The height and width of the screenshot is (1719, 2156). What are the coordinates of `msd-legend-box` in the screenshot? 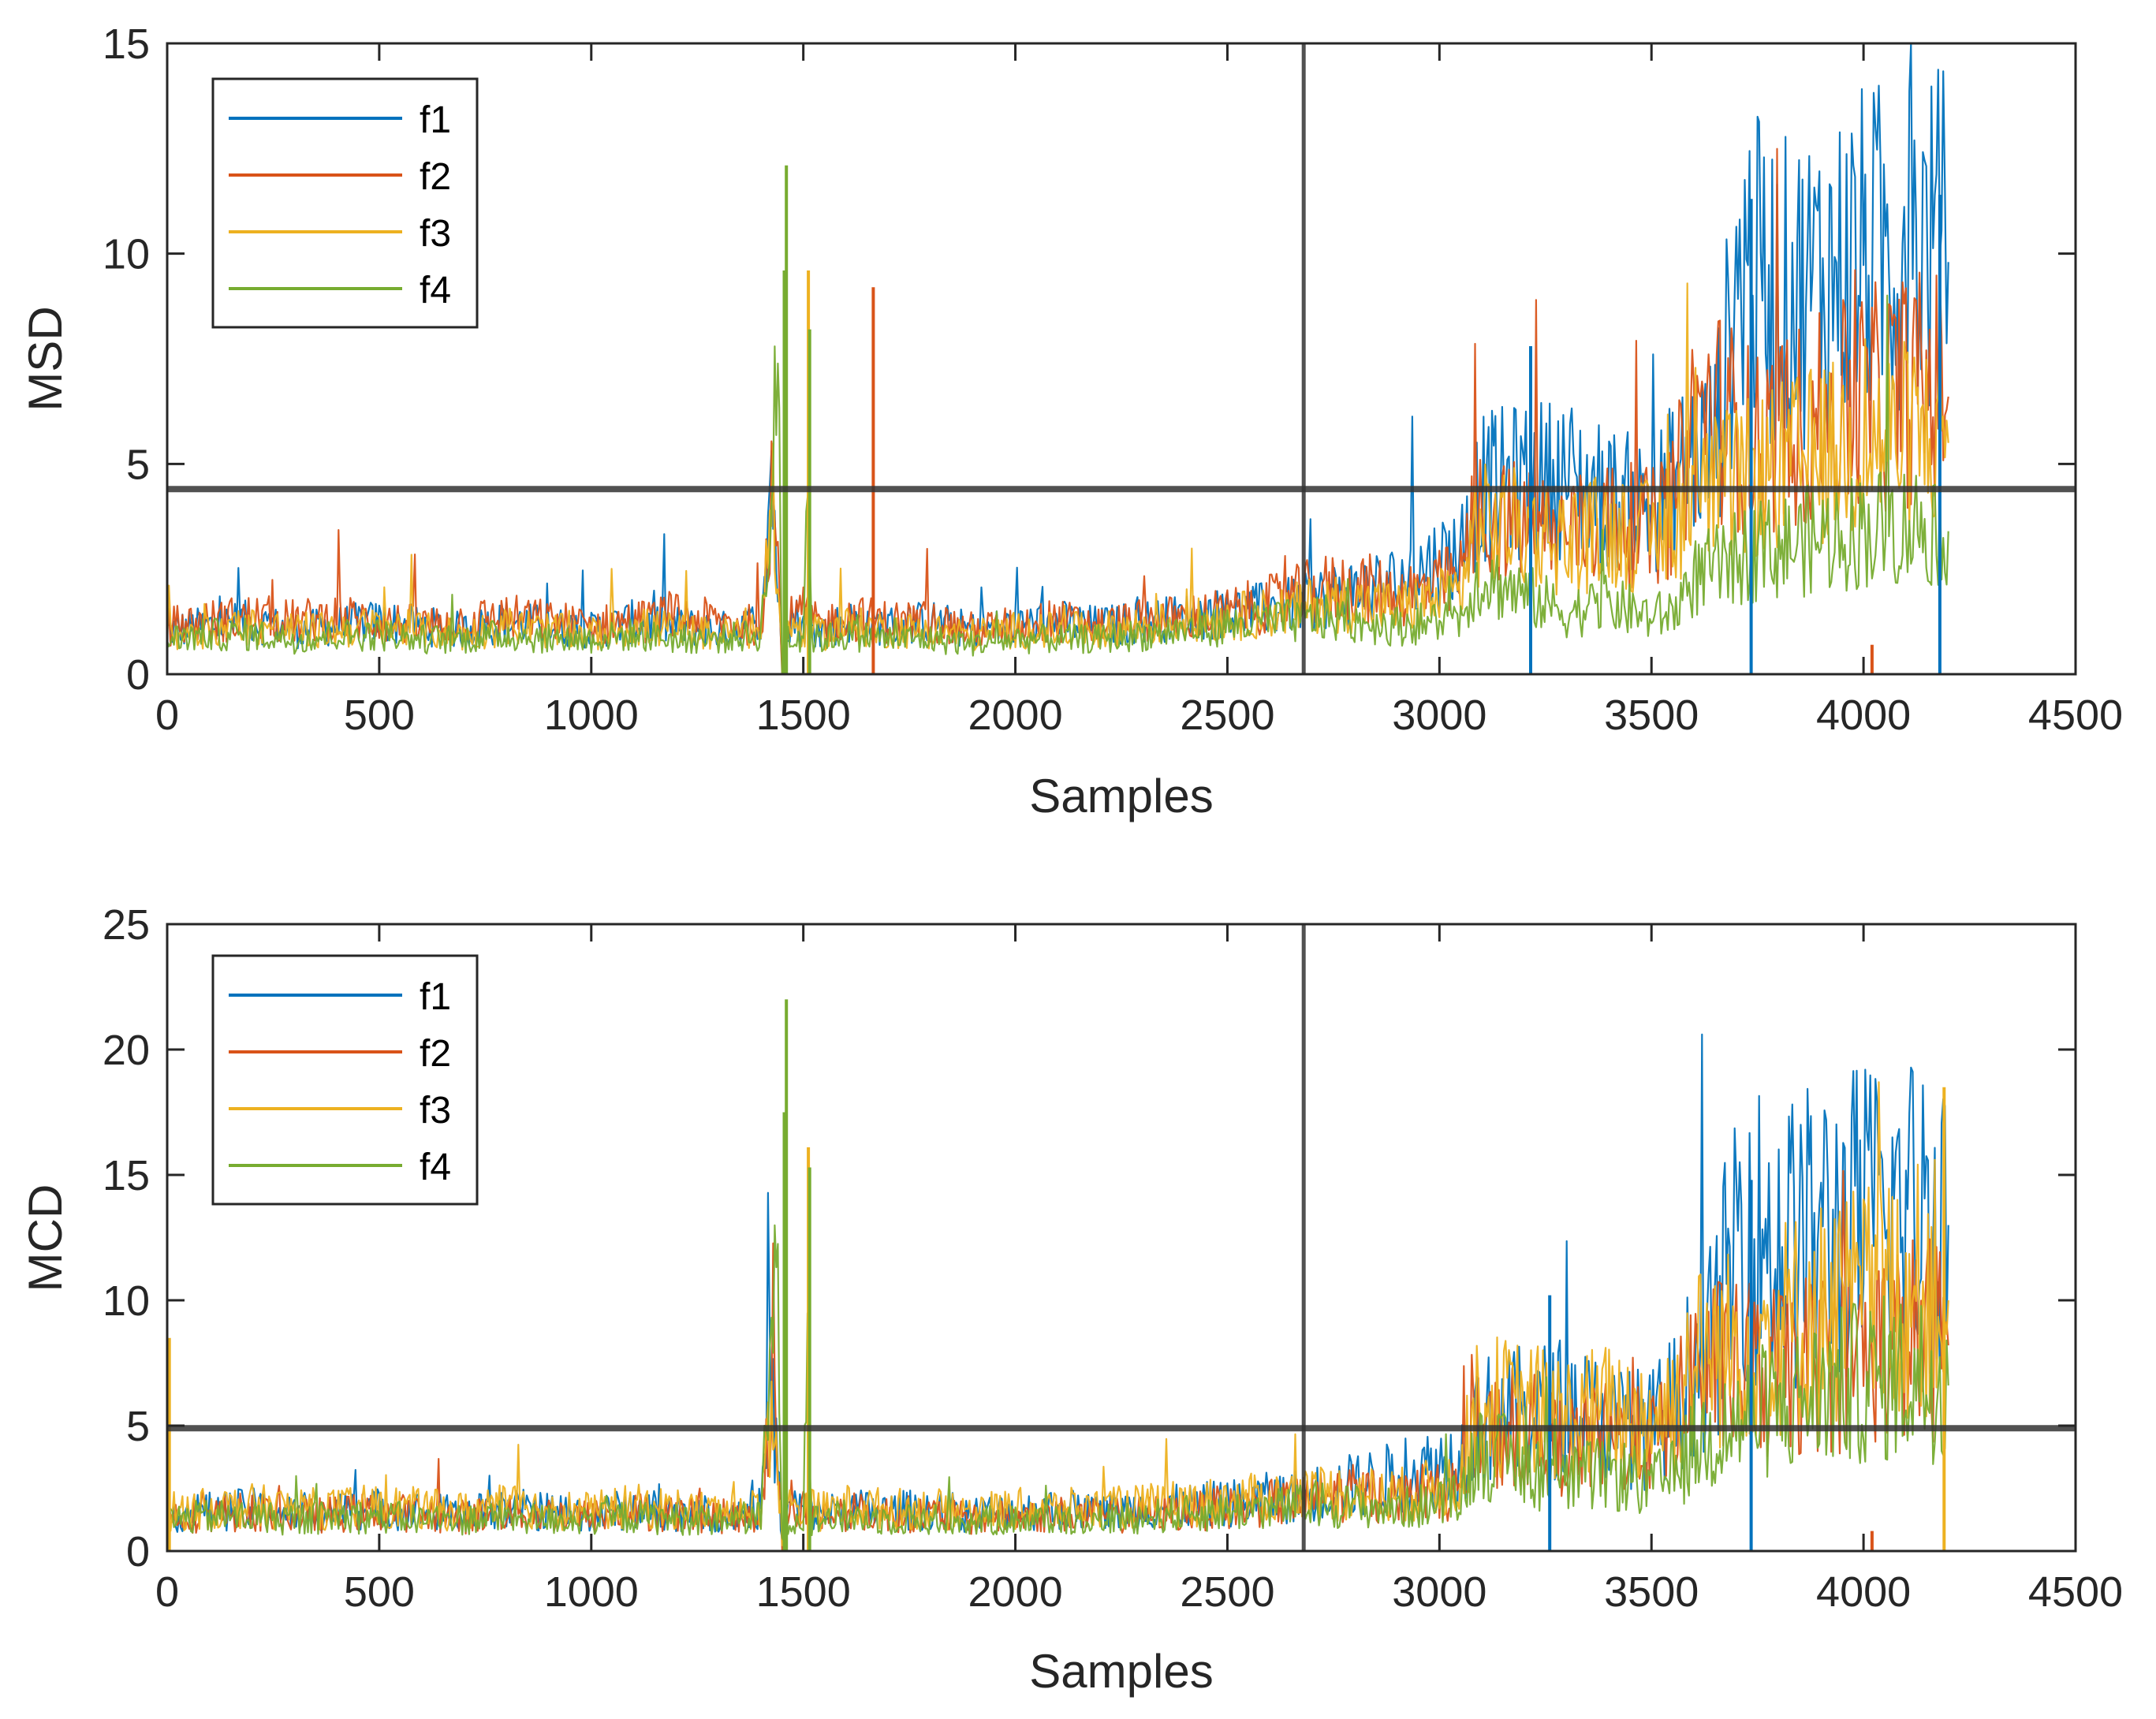 It's located at (345, 203).